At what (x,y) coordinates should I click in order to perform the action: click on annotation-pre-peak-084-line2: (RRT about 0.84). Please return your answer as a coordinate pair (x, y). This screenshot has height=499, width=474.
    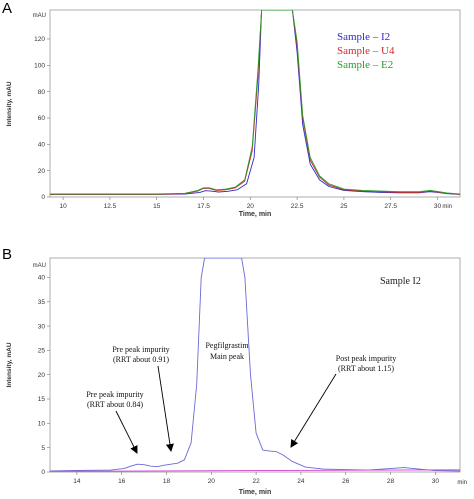
    Looking at the image, I should click on (115, 404).